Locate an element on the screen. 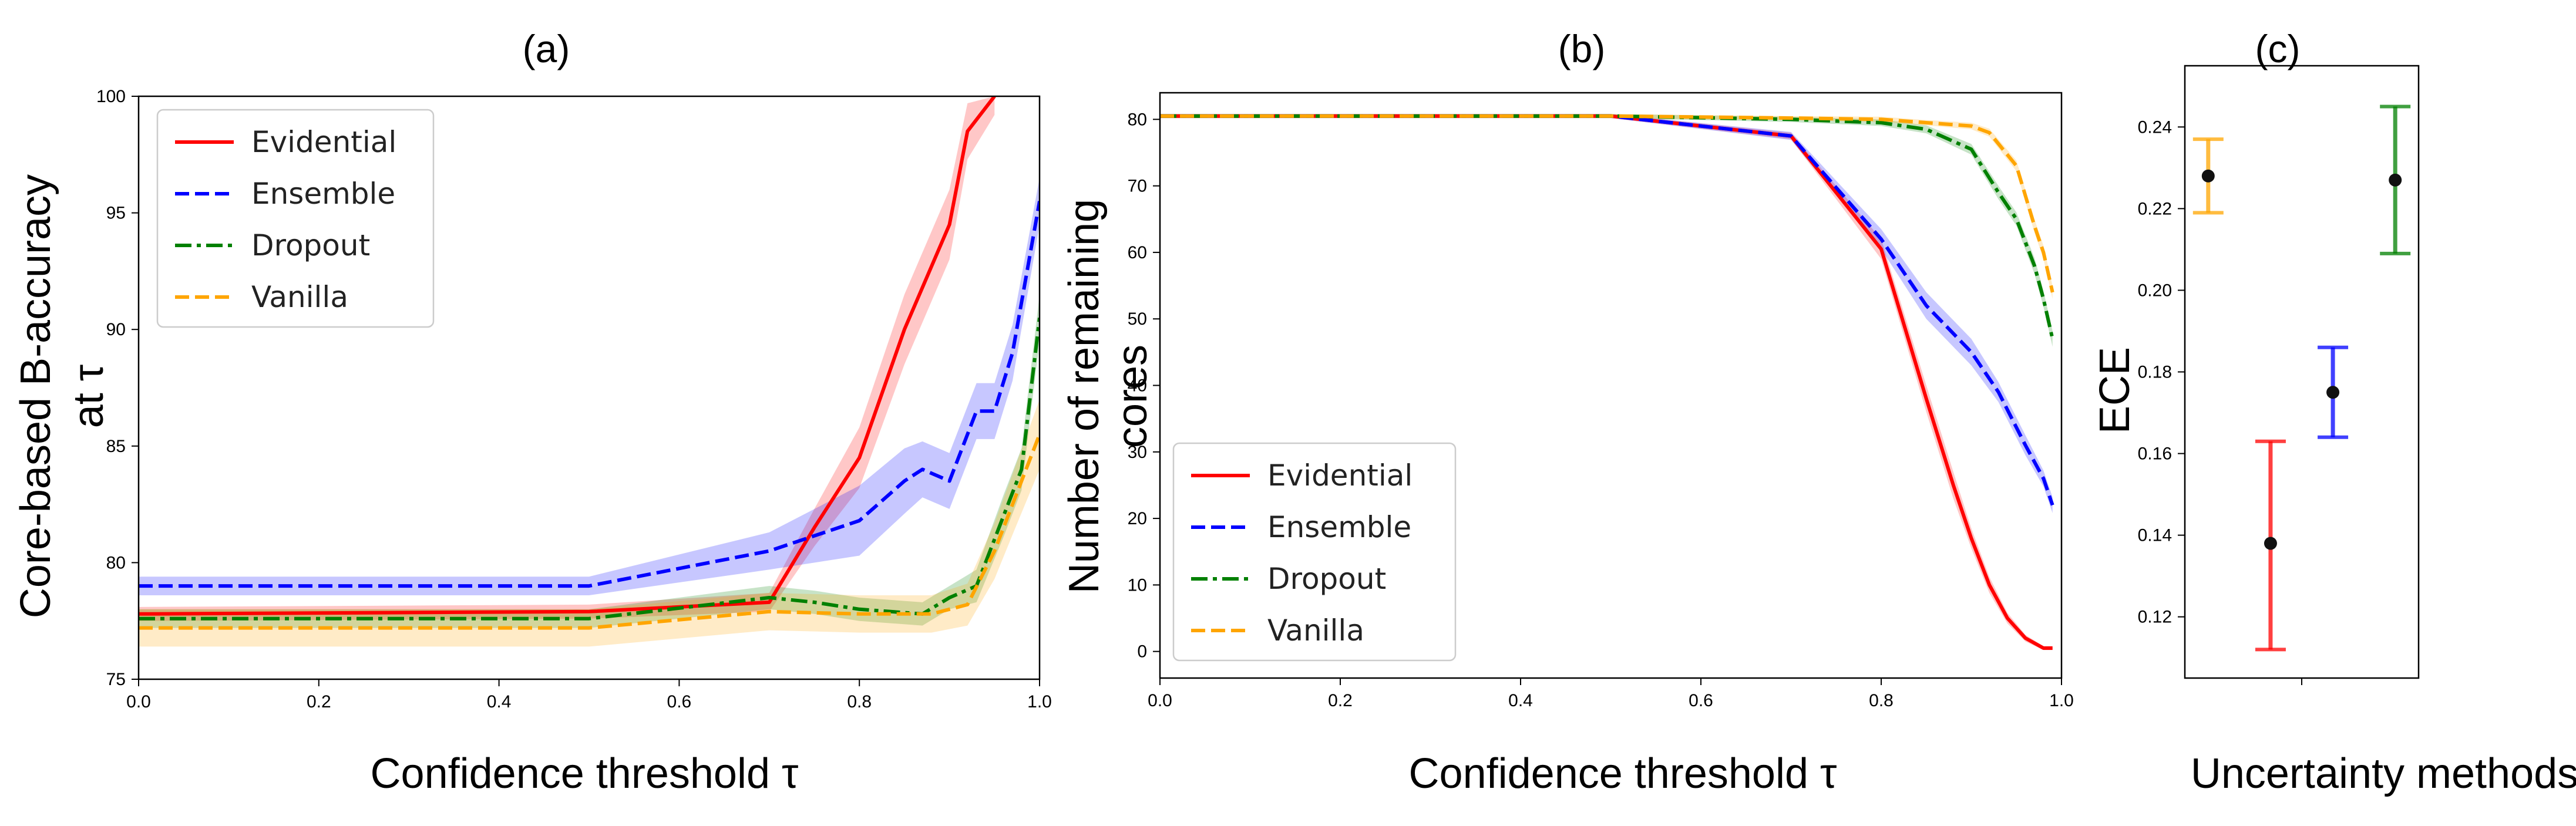 Image resolution: width=2576 pixels, height=826 pixels. y-tick-label: 90 is located at coordinates (116, 329).